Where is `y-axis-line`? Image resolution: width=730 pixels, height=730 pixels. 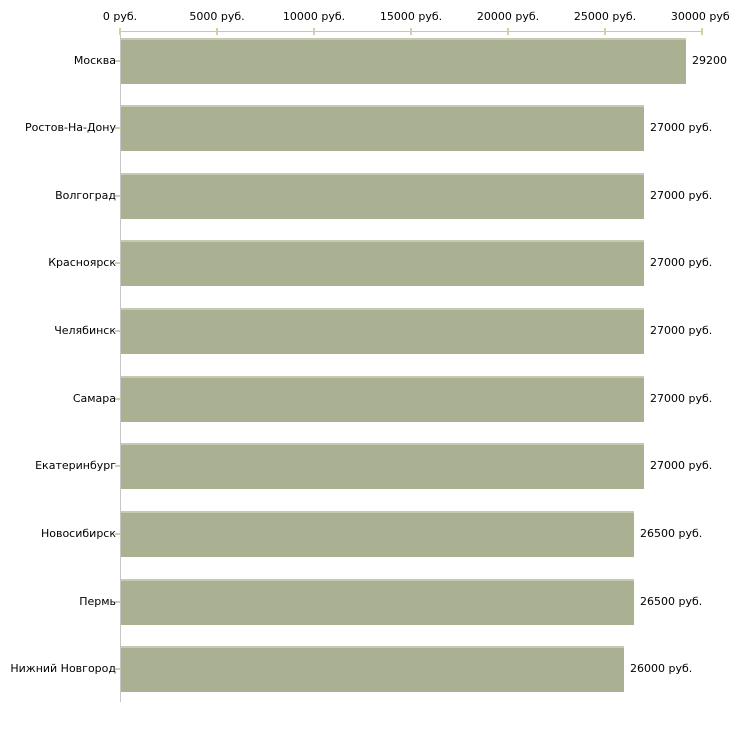
y-axis-line is located at coordinates (120, 366).